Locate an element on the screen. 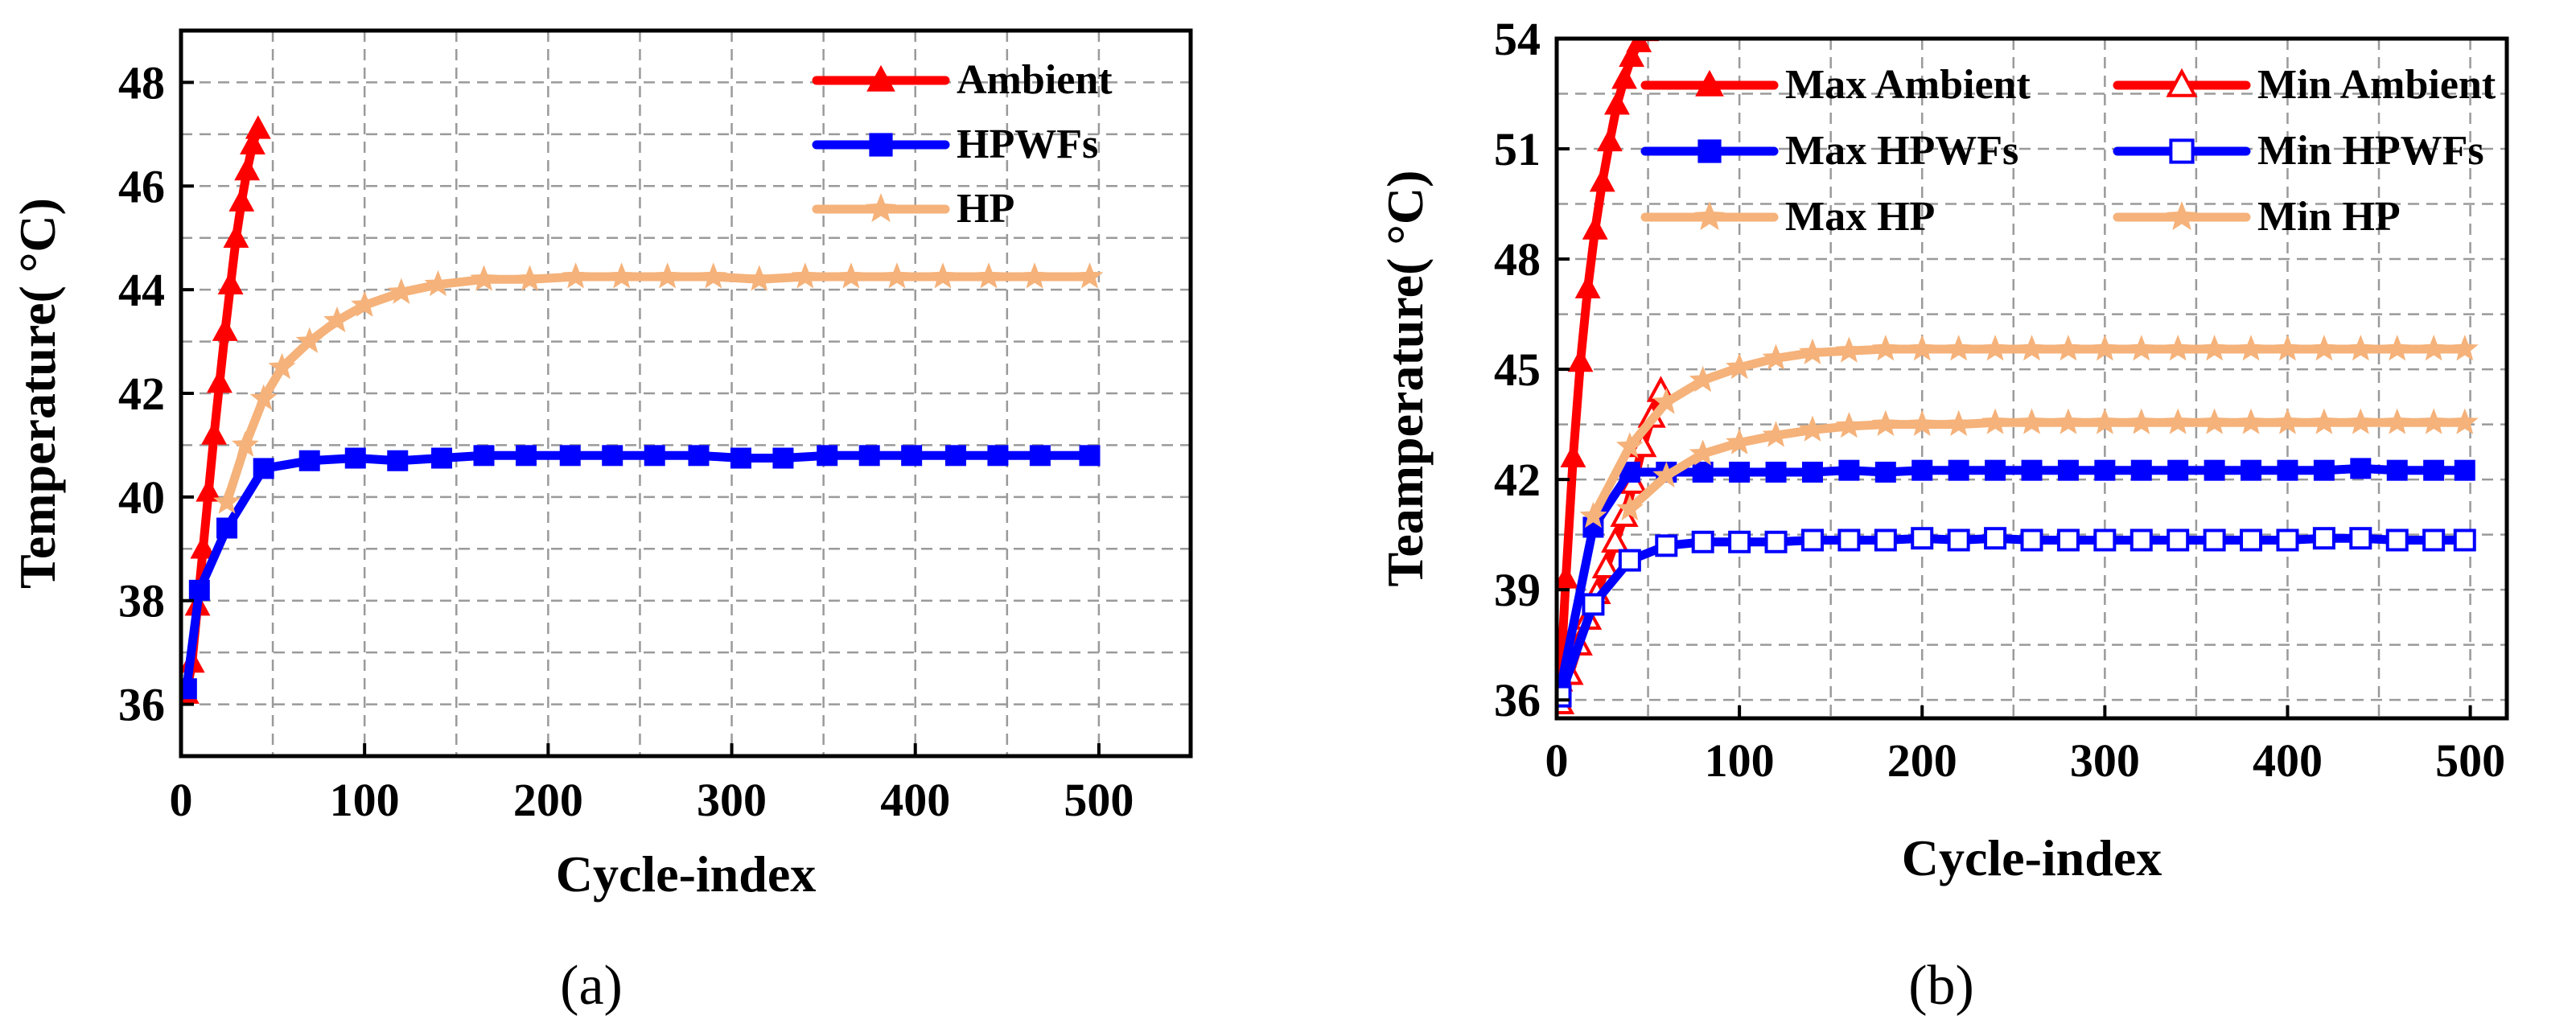  legend-label: HP is located at coordinates (985, 209).